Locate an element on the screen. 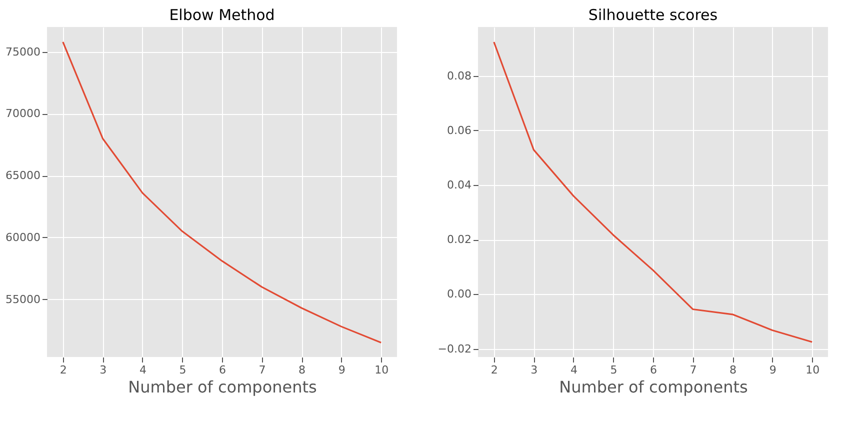 Image resolution: width=856 pixels, height=428 pixels. y-tick-label: 55000 is located at coordinates (23, 299).